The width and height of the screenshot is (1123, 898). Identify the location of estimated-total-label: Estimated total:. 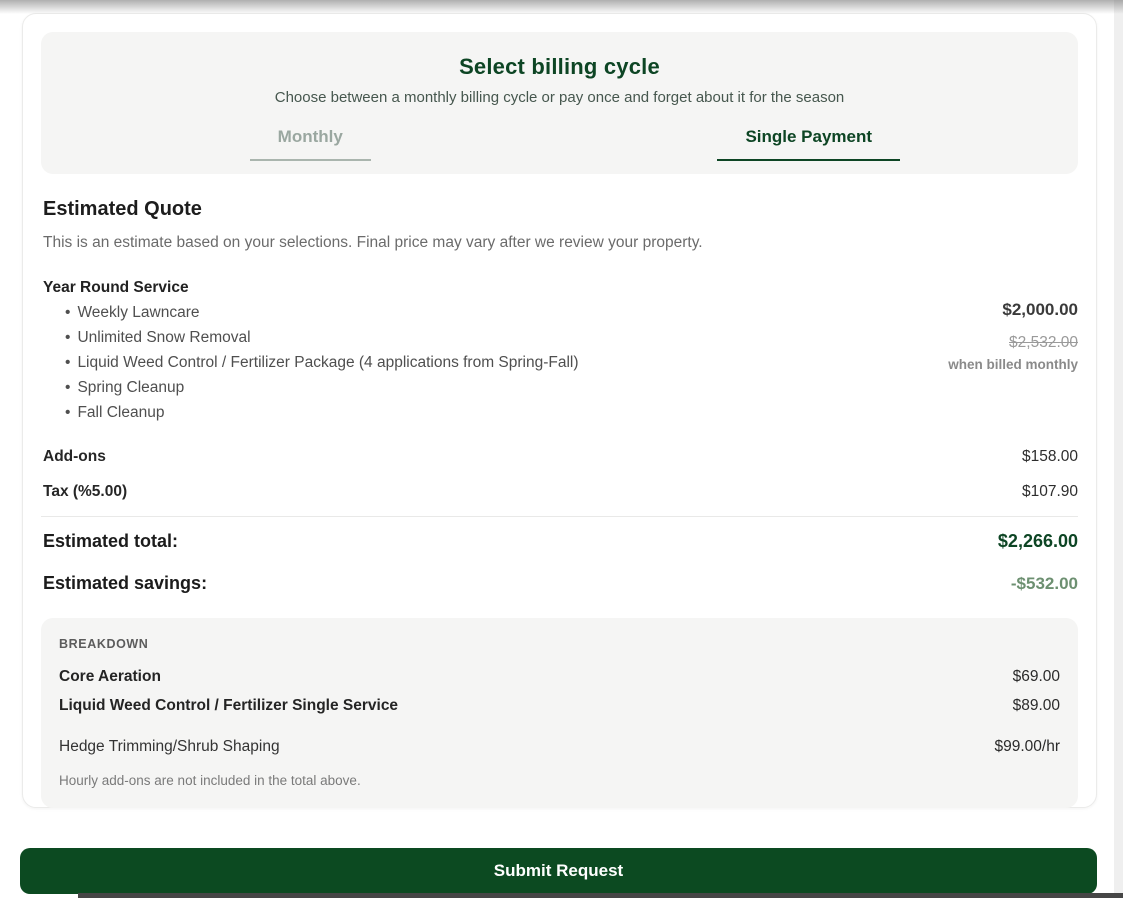
(111, 541).